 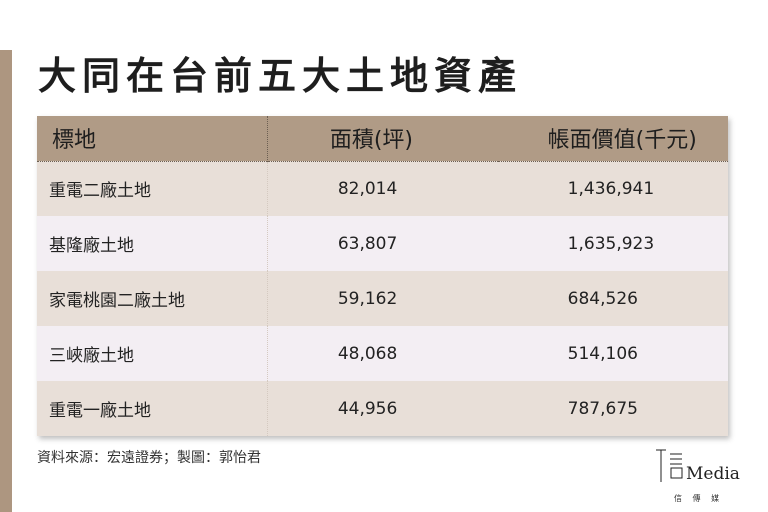 I want to click on cell-area: 59,162, so click(x=367, y=298).